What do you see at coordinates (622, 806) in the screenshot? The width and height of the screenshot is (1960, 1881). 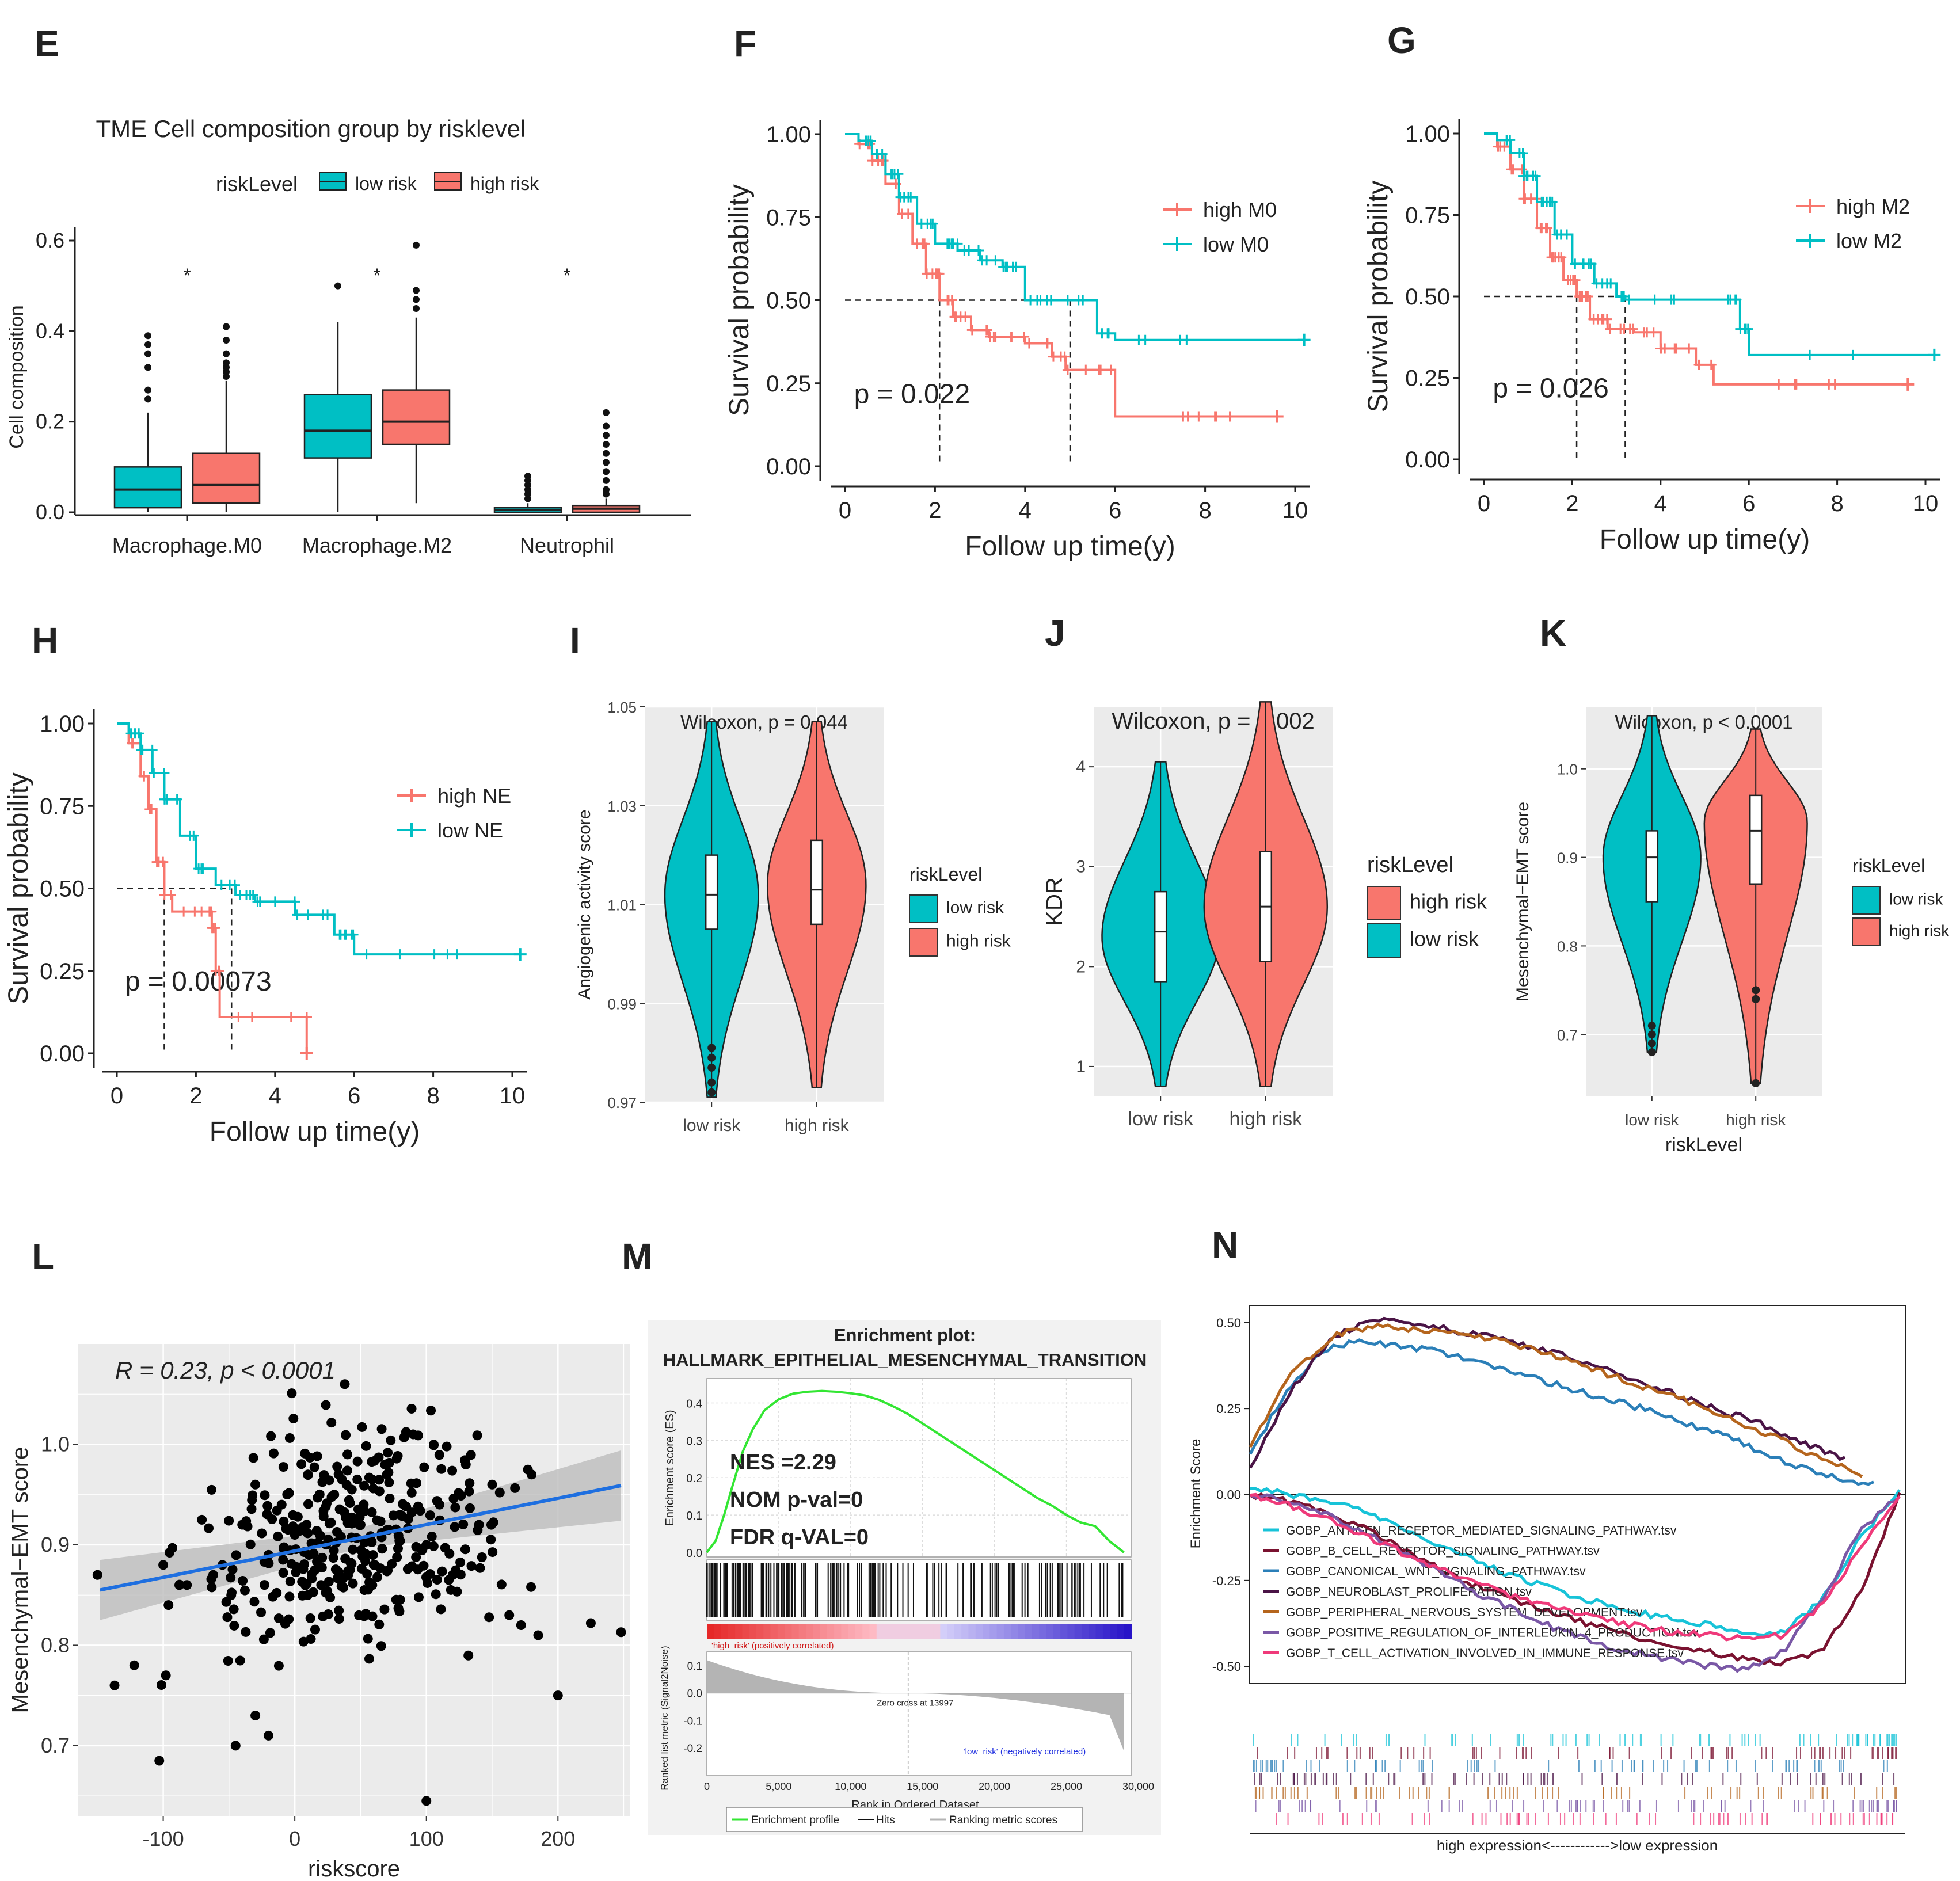 I see `y-tick-label: 1.03` at bounding box center [622, 806].